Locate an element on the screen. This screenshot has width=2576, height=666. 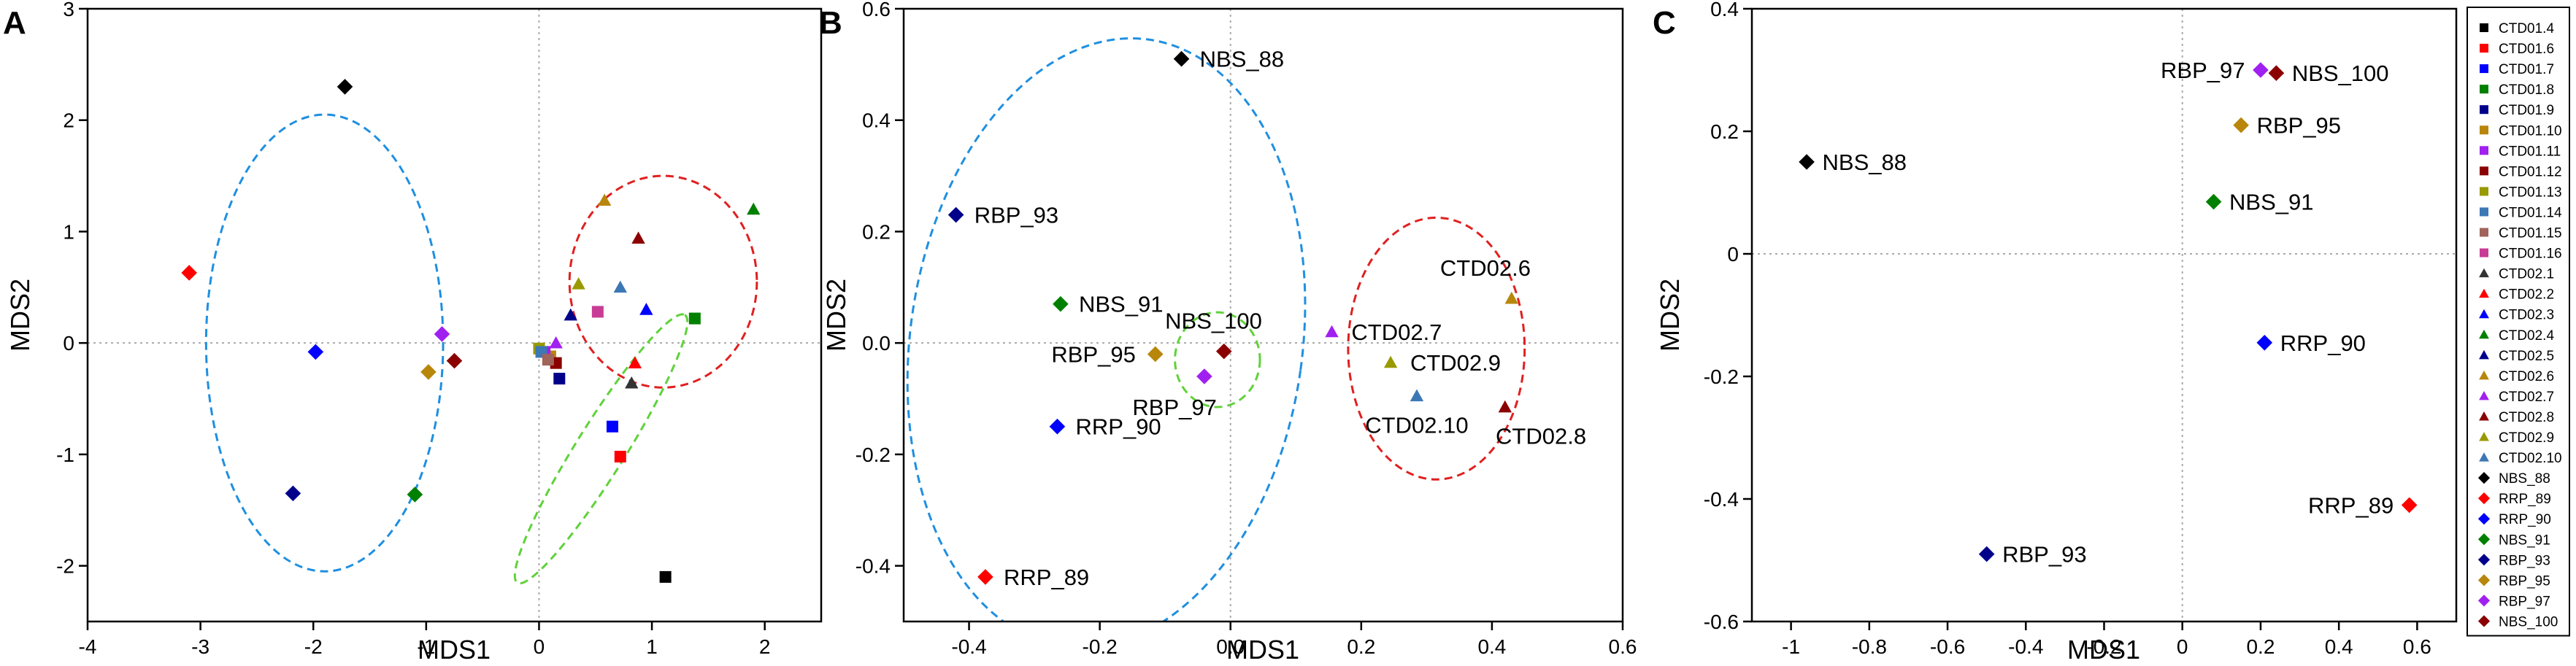
x-tick-label: -1 is located at coordinates (1791, 646).